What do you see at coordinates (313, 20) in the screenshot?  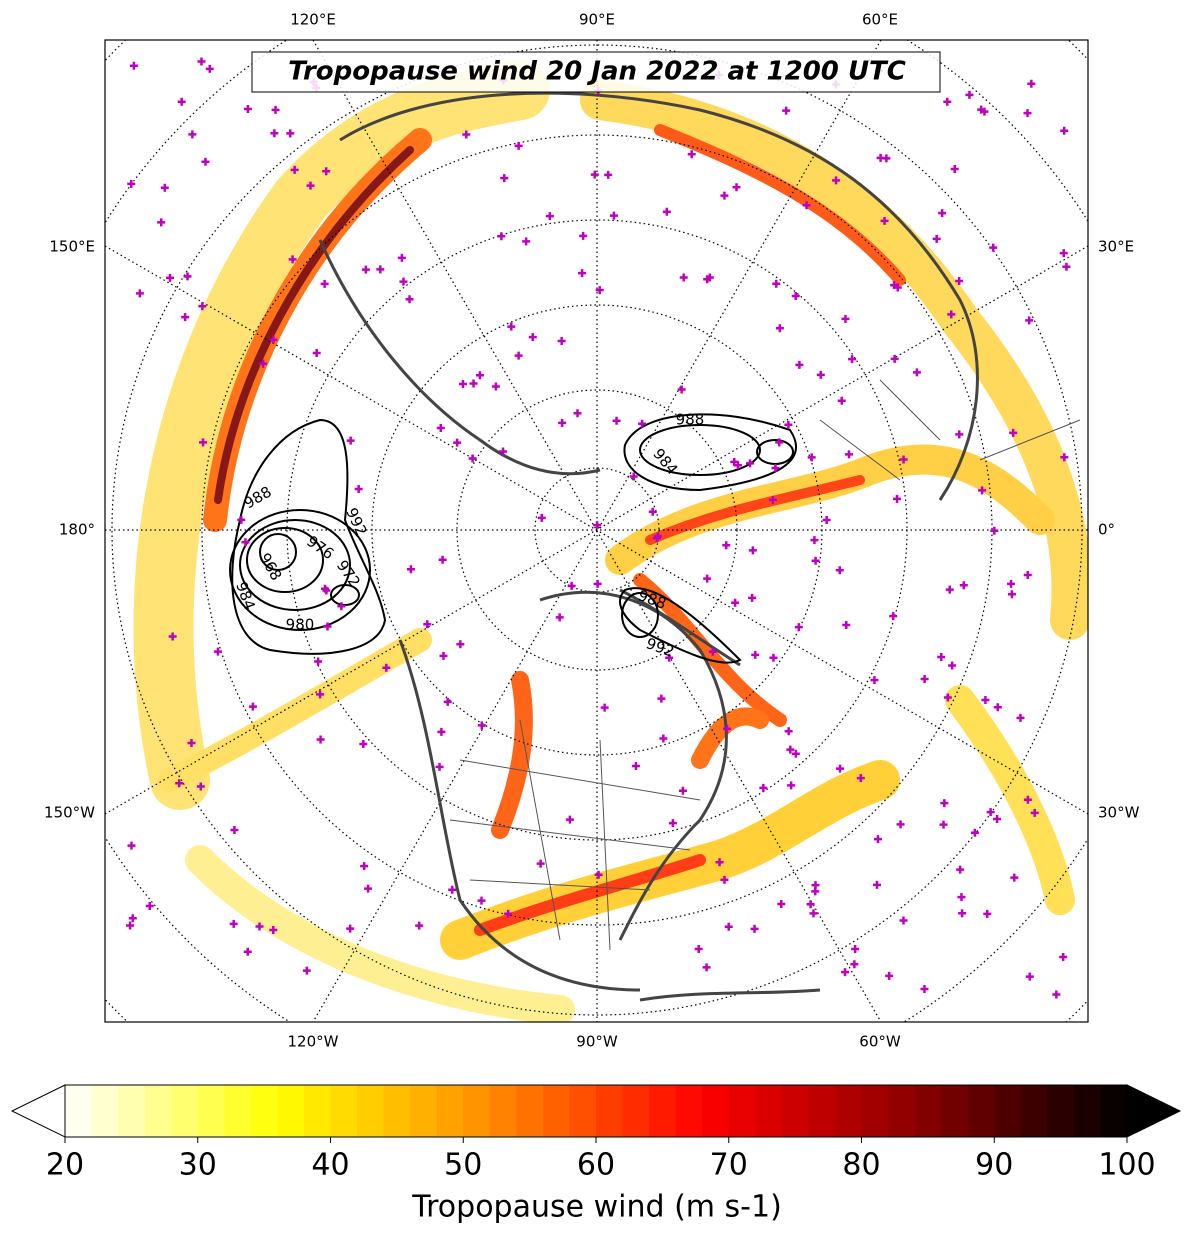 I see `lon-label: 120°E` at bounding box center [313, 20].